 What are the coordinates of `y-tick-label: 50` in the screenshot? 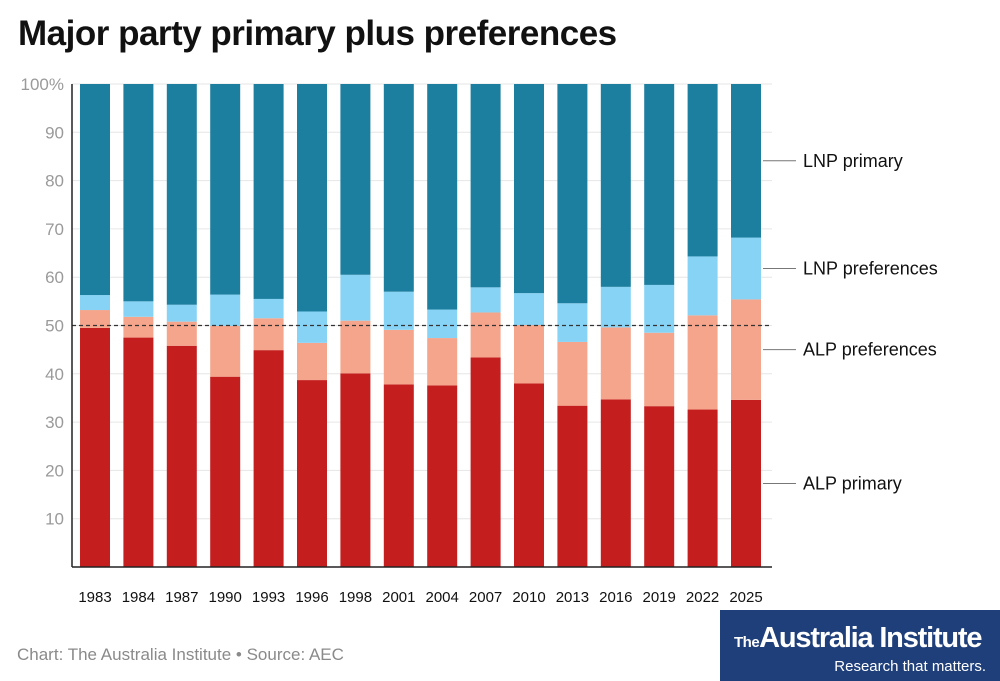 It's located at (54, 326).